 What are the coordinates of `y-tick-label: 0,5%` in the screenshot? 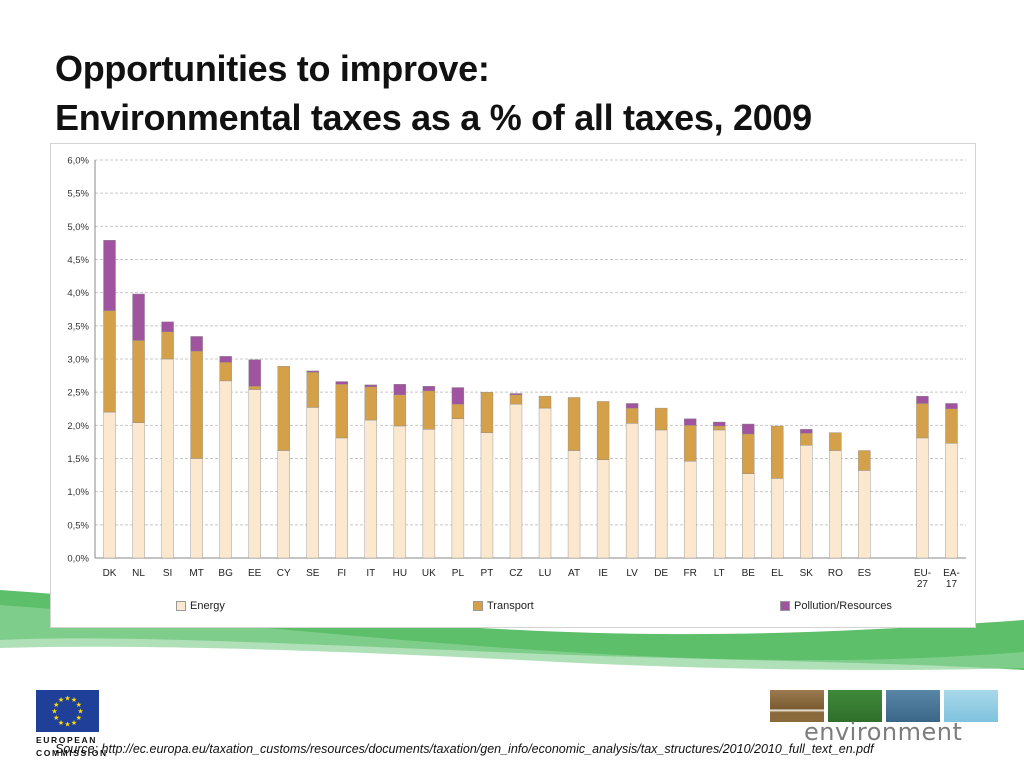 It's located at (78, 525).